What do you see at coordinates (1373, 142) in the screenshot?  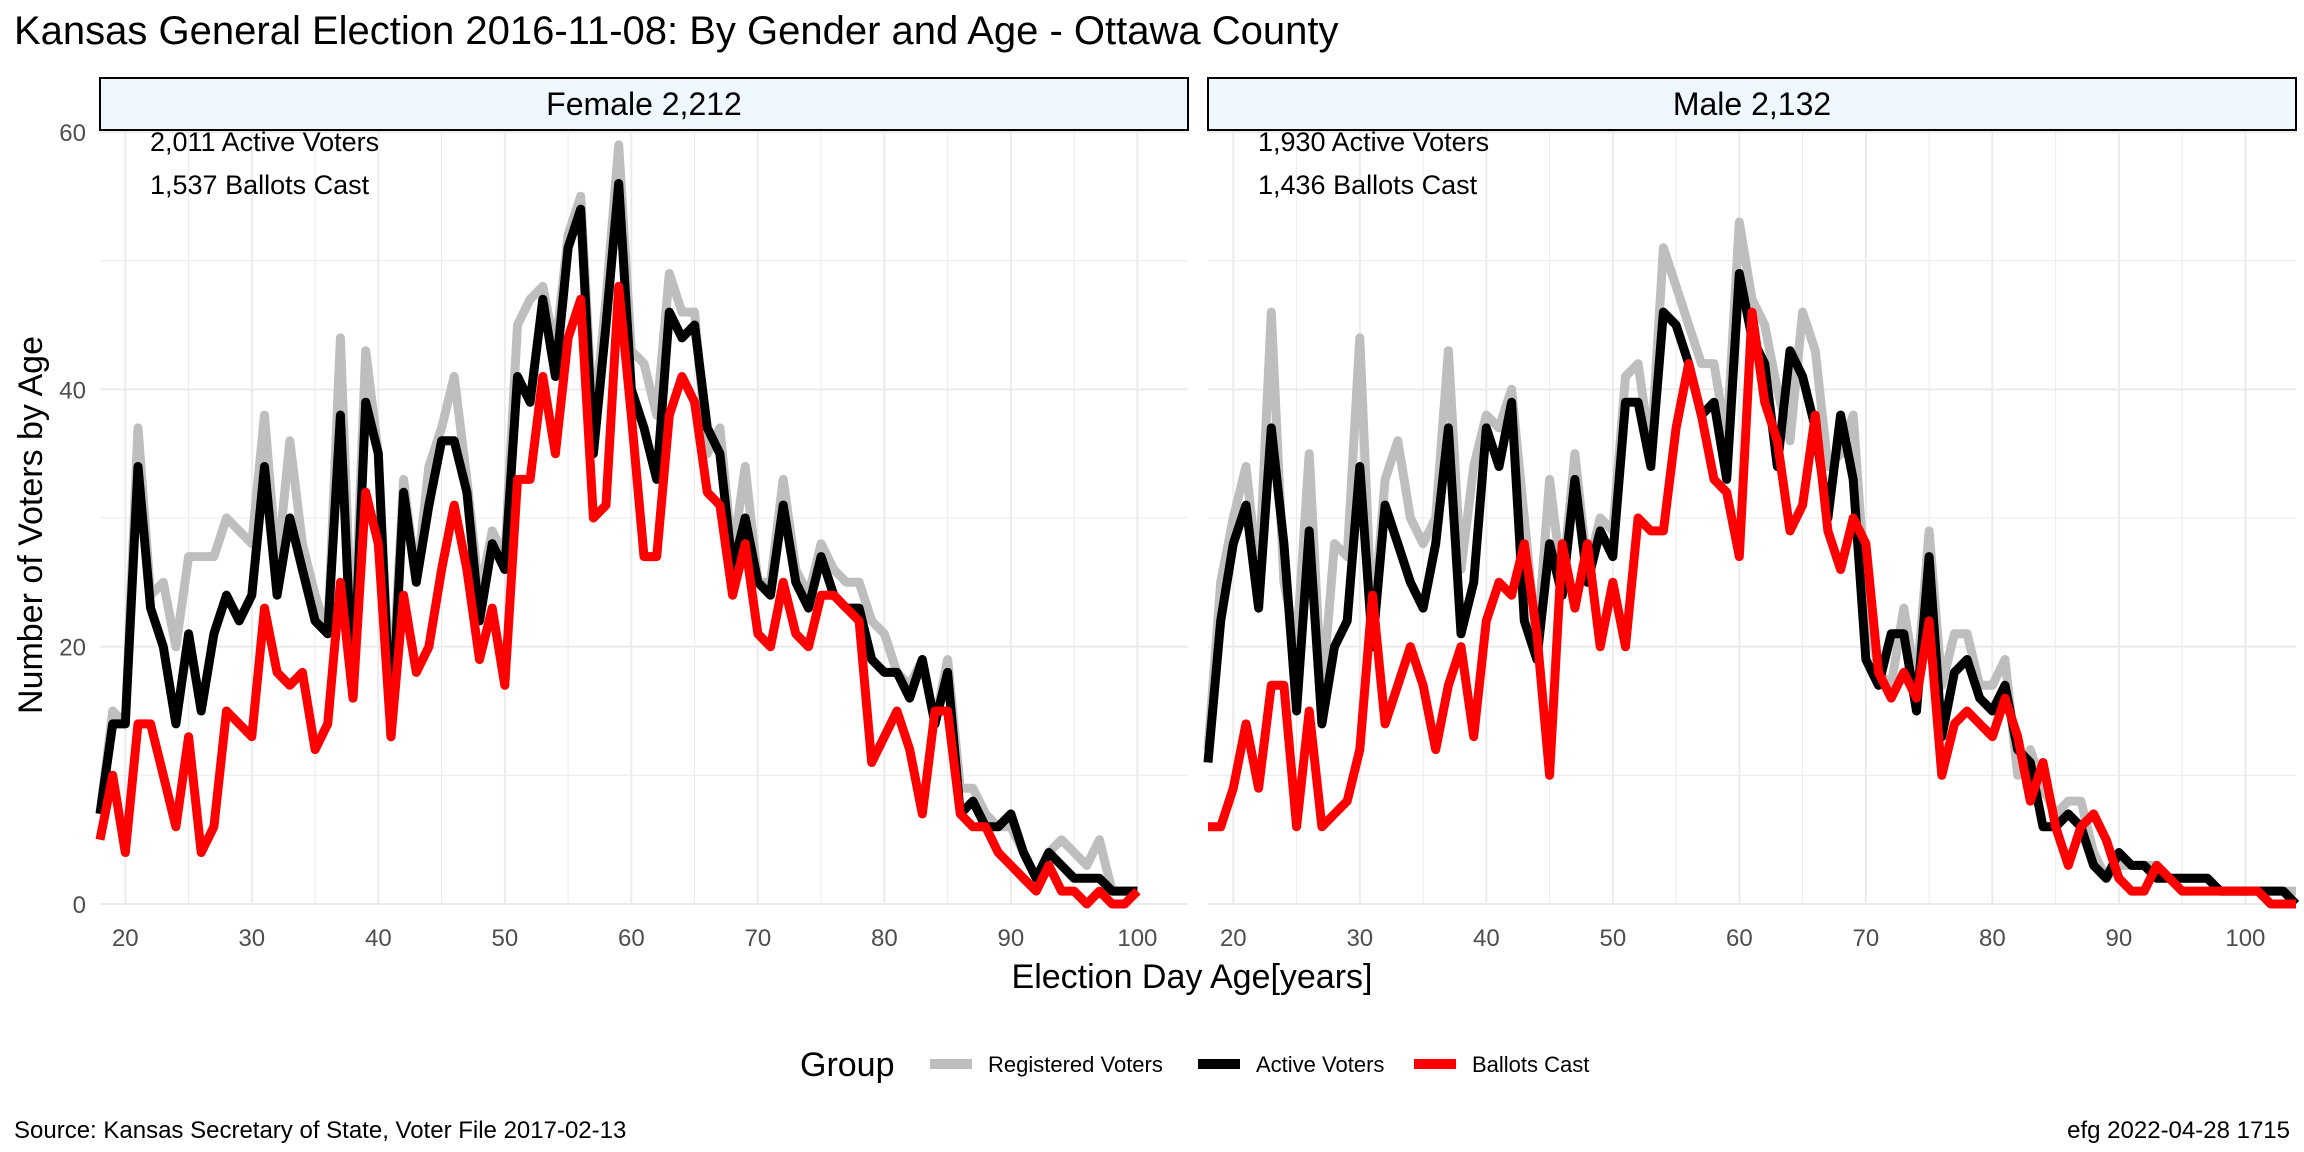 I see `panel-annotation: 1,930 Active Voters` at bounding box center [1373, 142].